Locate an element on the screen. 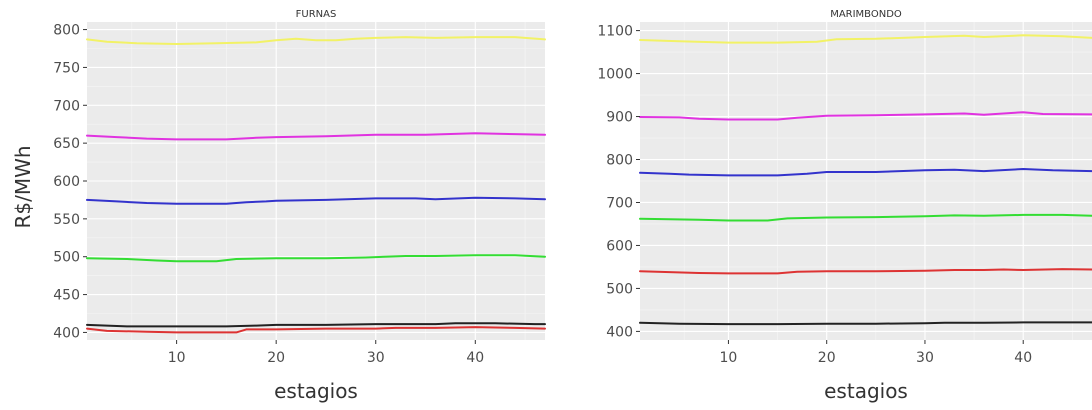 The height and width of the screenshot is (410, 1092). y-tick-labels: 400 500 600 700 800 900 1000 1100 is located at coordinates (618, 182).